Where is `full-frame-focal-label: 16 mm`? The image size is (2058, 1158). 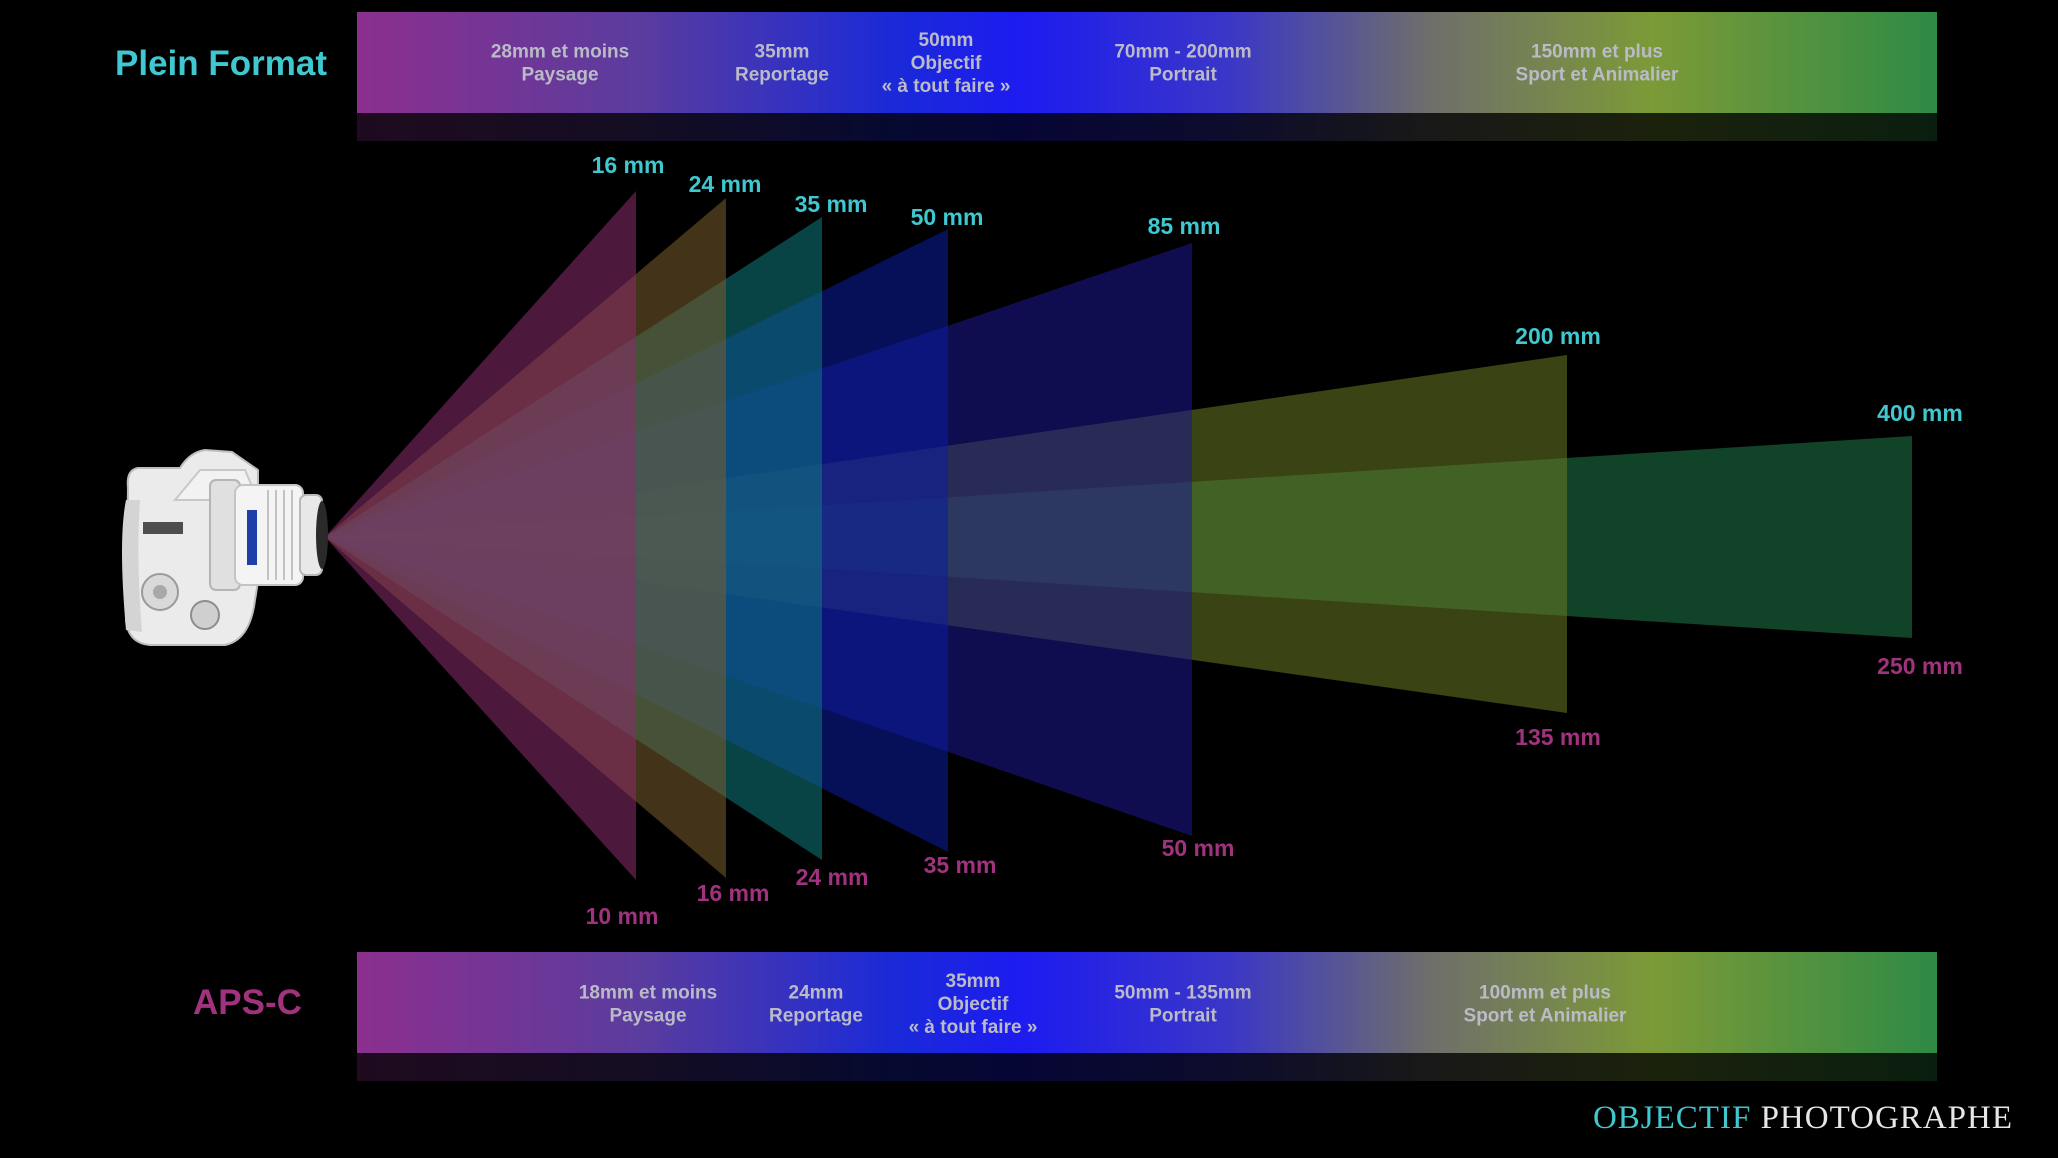
full-frame-focal-label: 16 mm is located at coordinates (628, 165).